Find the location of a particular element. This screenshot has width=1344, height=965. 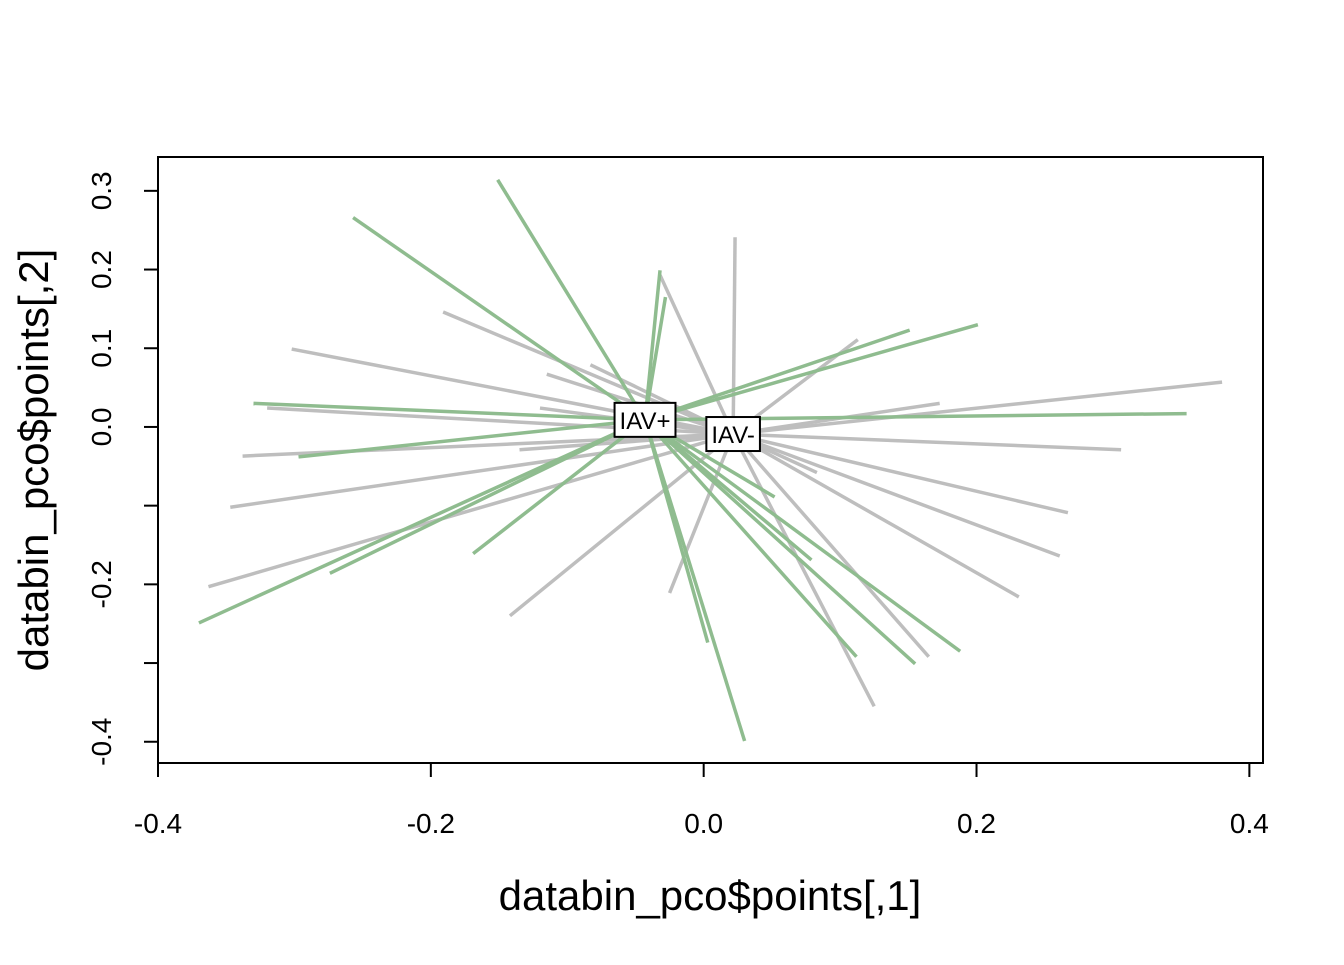

x-axis-title: databin_pco$points[,1] is located at coordinates (710, 895).